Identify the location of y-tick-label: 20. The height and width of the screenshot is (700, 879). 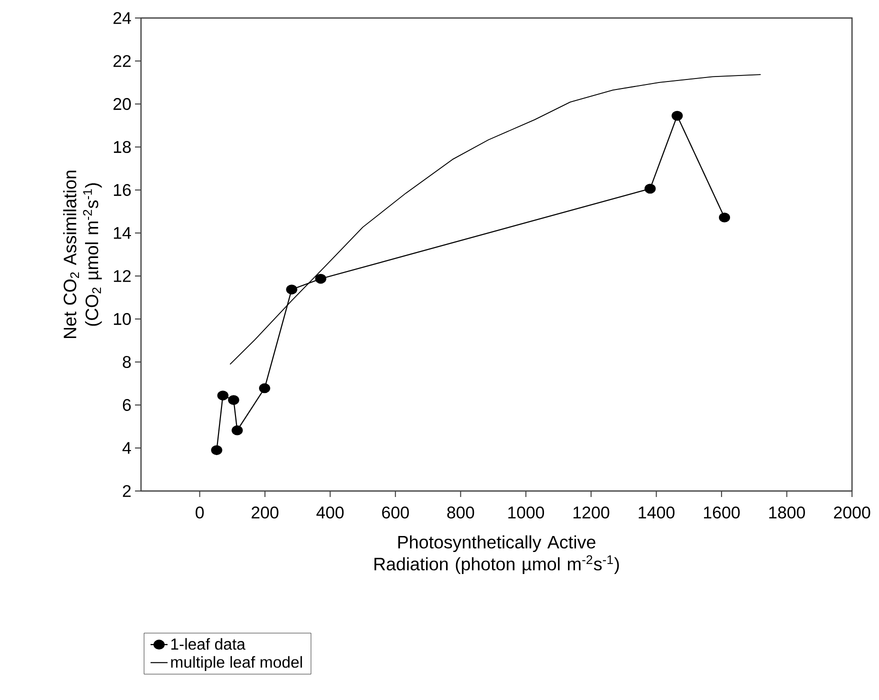
(122, 104).